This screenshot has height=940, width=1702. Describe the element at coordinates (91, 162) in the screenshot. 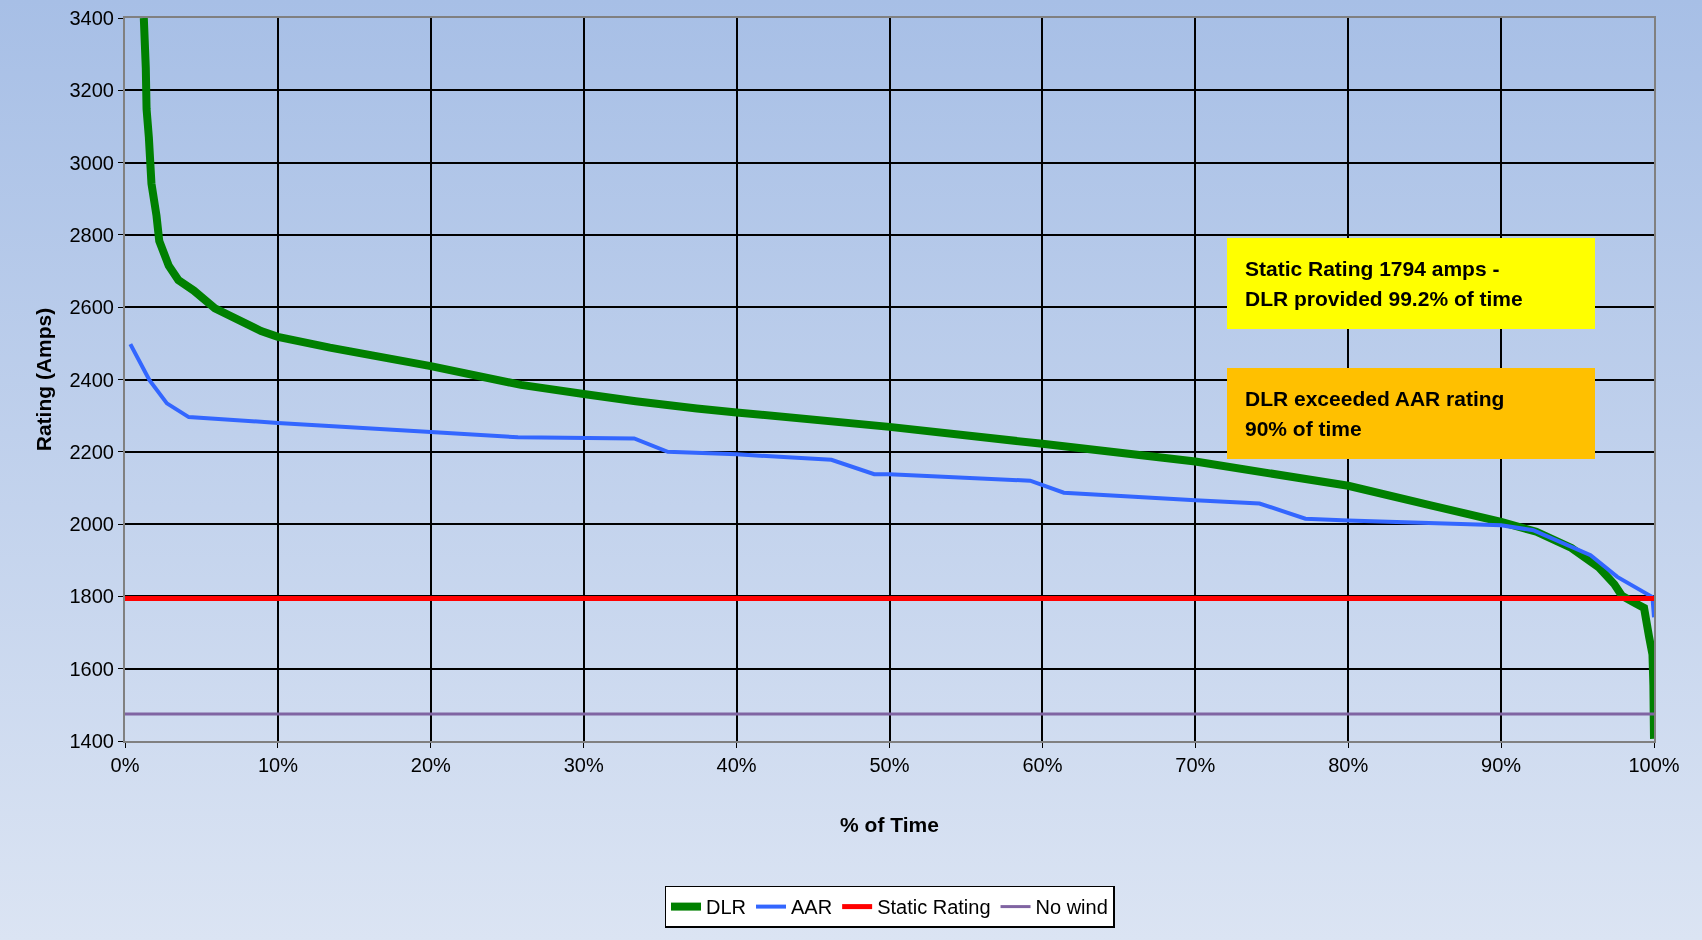

I see `y-tick-label: 3000` at that location.